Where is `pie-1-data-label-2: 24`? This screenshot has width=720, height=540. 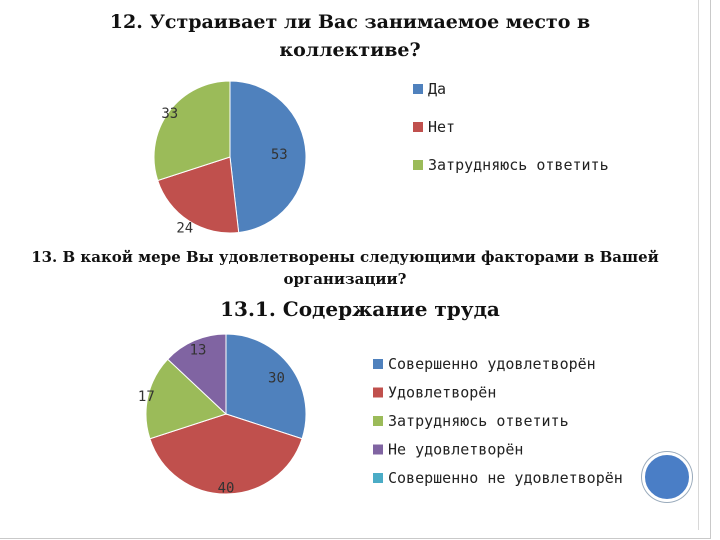 pie-1-data-label-2: 24 is located at coordinates (184, 228).